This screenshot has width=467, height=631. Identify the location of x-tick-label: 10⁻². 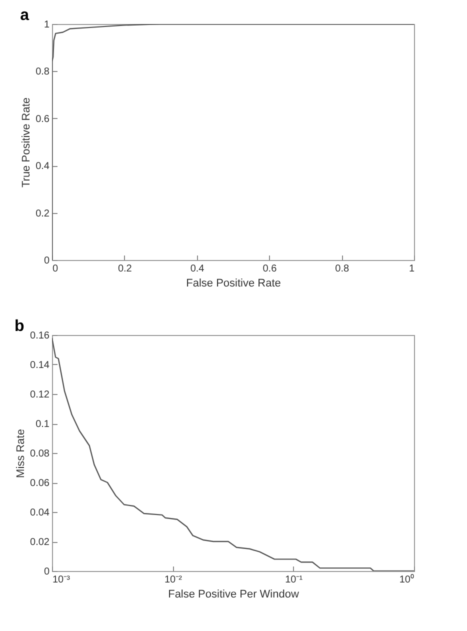
(173, 580).